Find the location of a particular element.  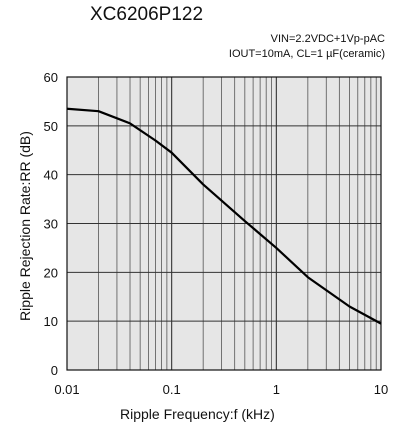

y-tick-label: 30 is located at coordinates (51, 224).